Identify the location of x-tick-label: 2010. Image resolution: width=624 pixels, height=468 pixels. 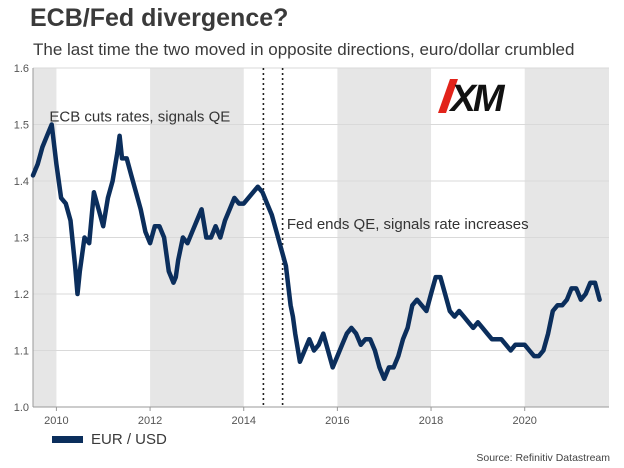
(56, 421).